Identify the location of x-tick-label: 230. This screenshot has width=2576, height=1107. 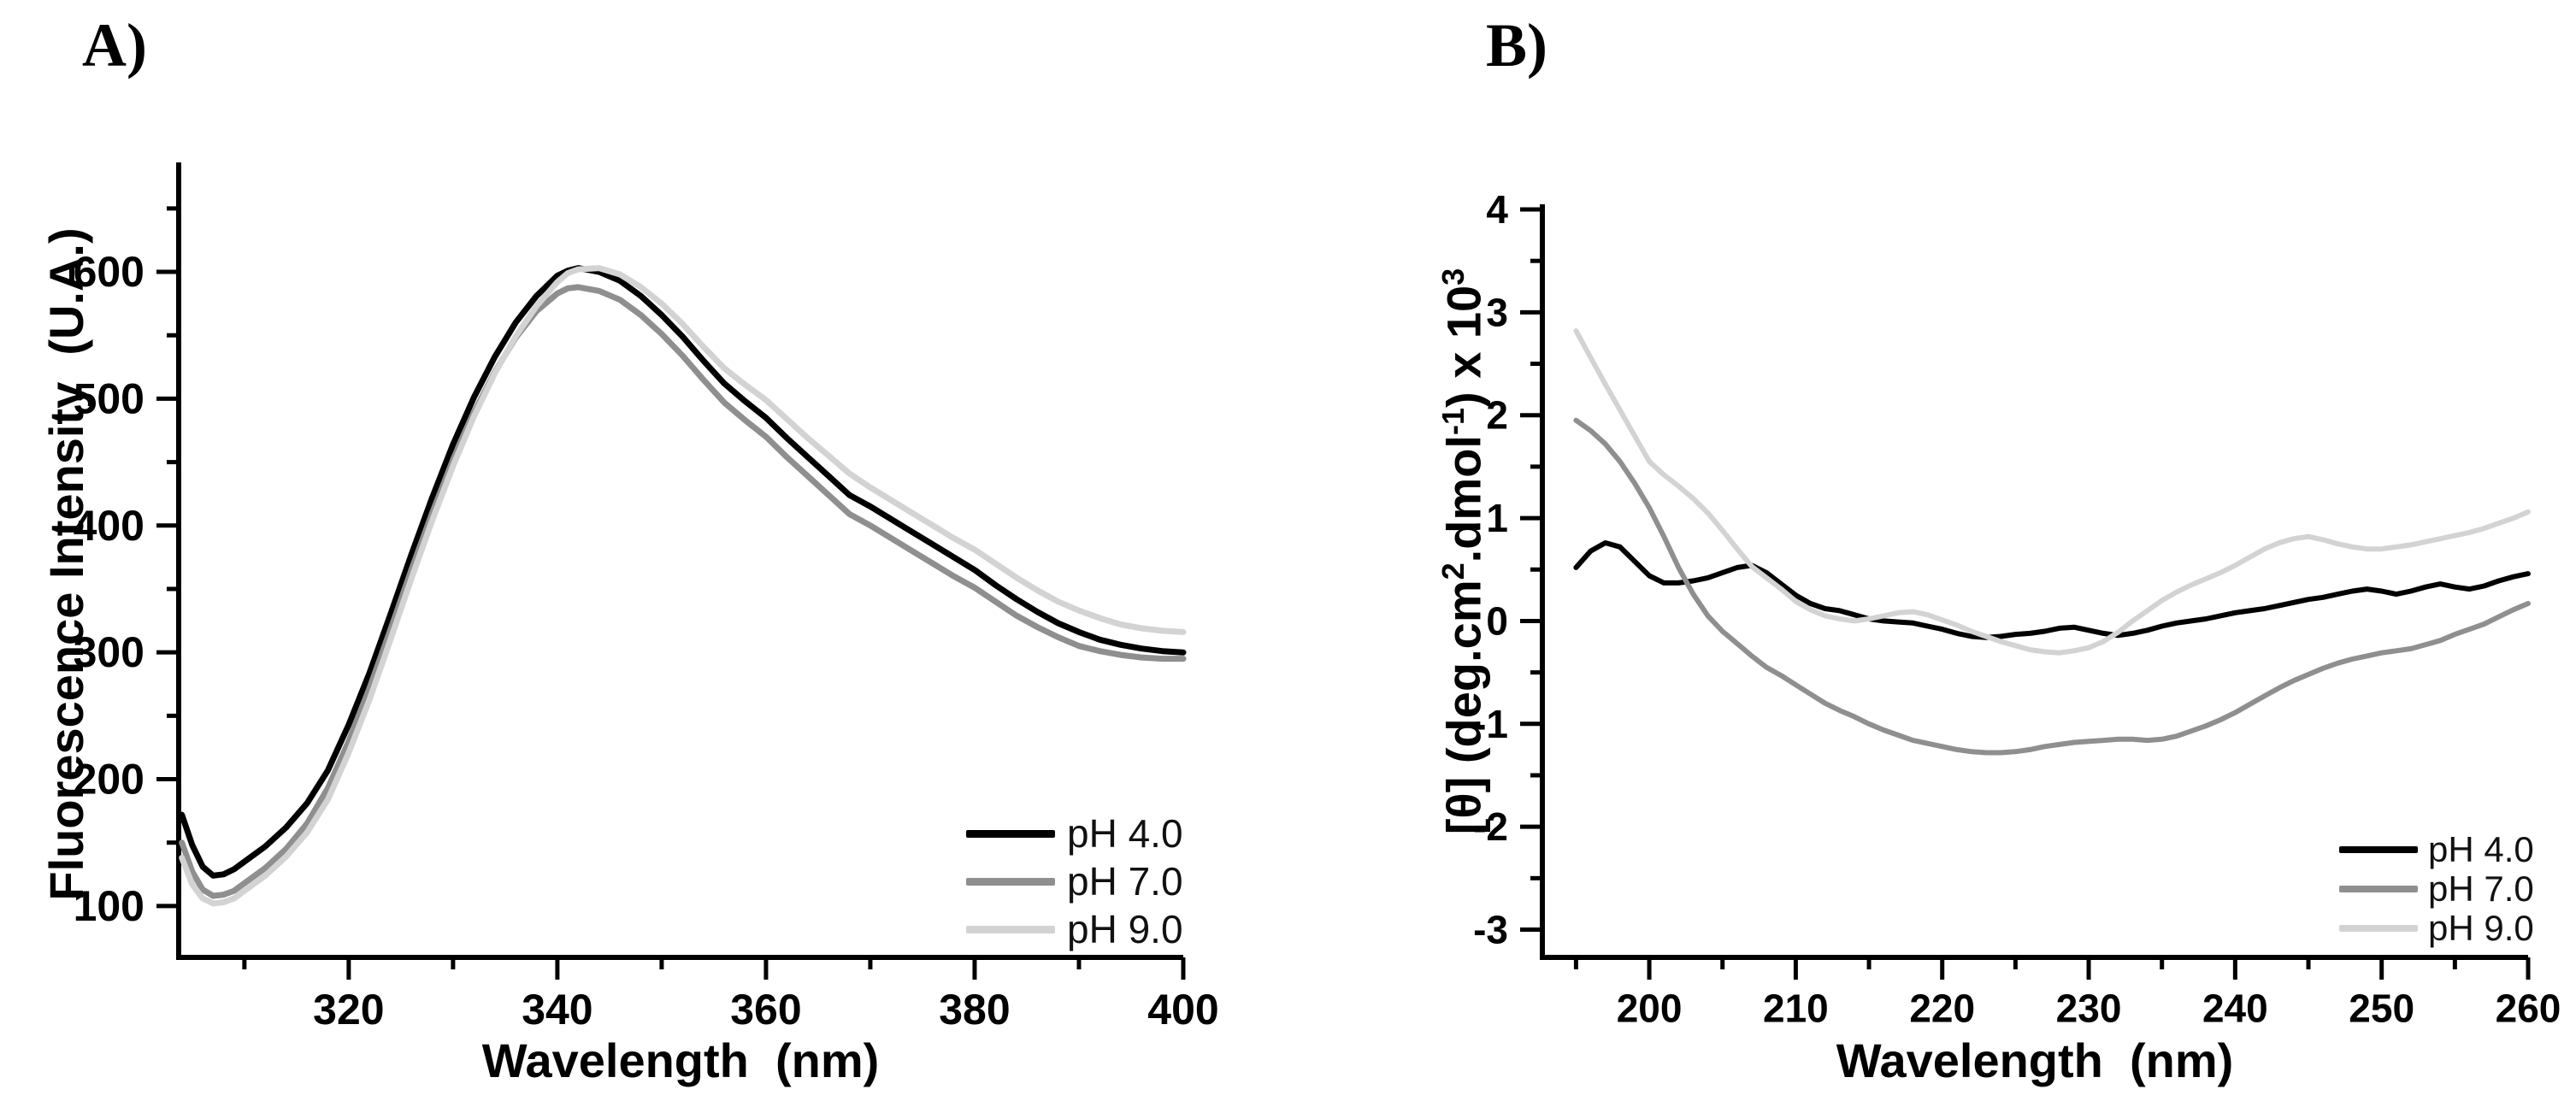
(2089, 1008).